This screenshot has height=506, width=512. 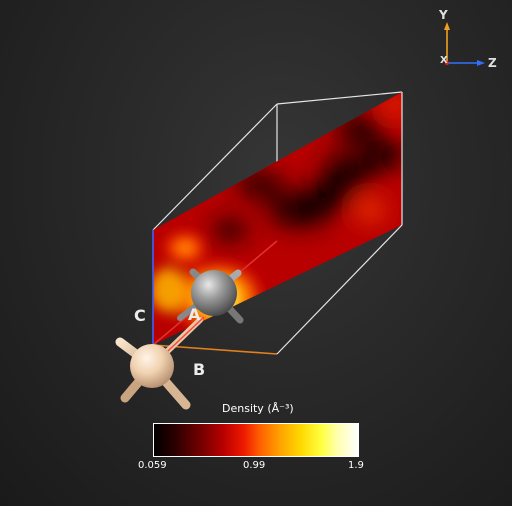 I want to click on x-axis-label: X, so click(x=444, y=60).